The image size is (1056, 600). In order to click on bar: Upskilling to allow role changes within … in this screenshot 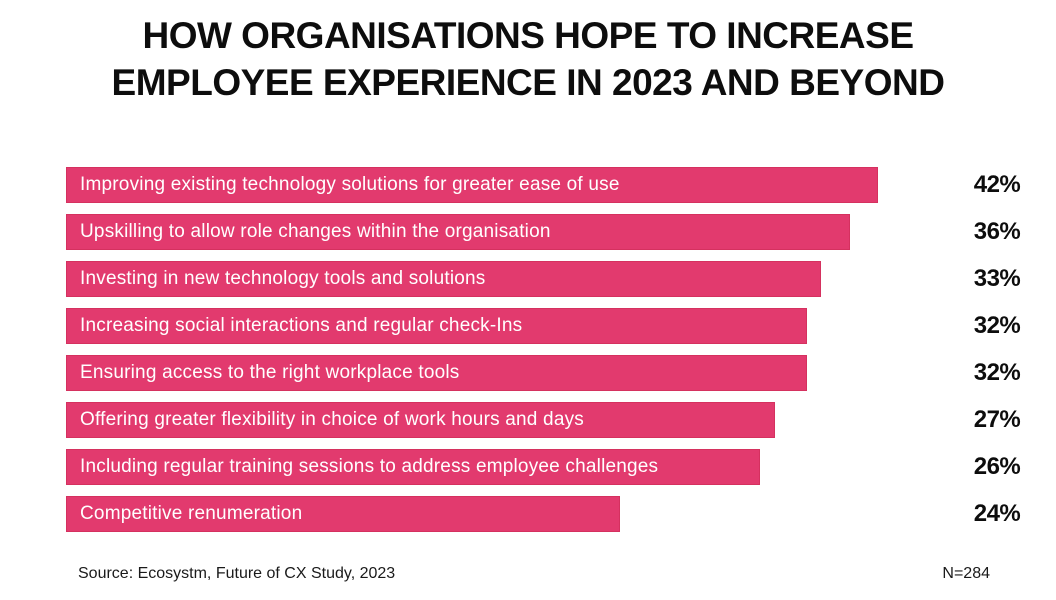, I will do `click(458, 232)`.